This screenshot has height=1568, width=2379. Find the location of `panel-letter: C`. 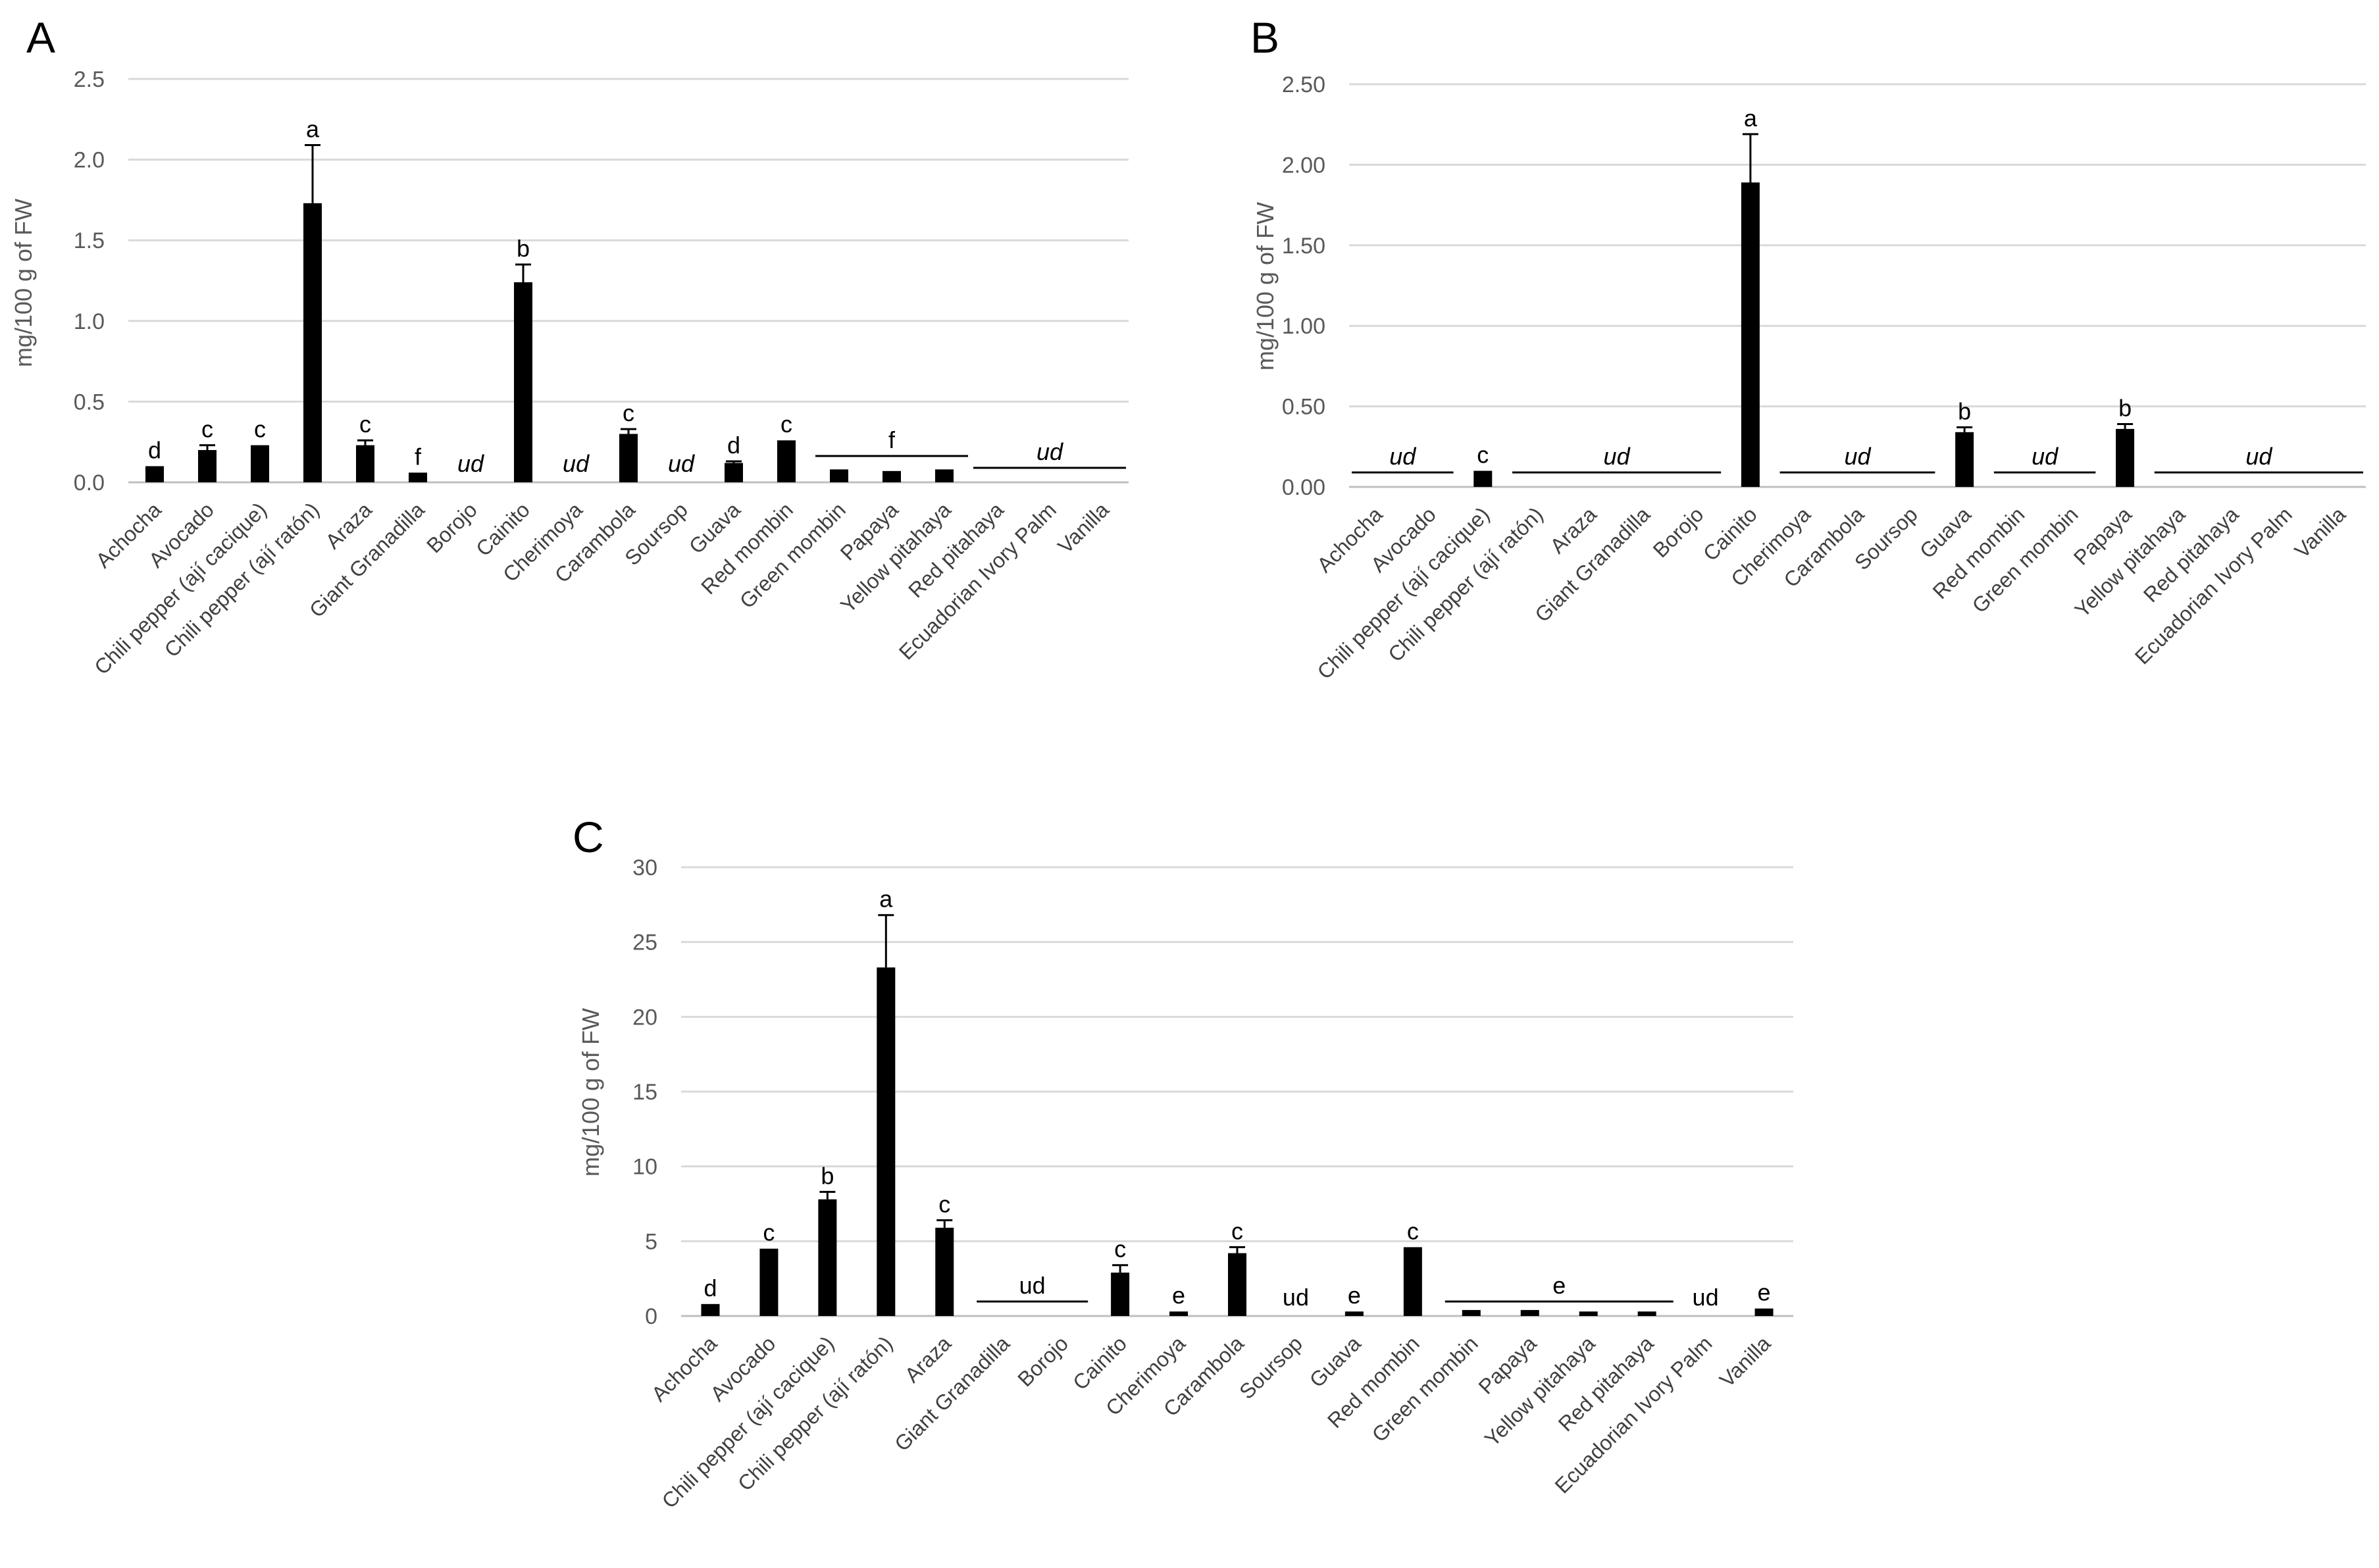

panel-letter: C is located at coordinates (588, 837).